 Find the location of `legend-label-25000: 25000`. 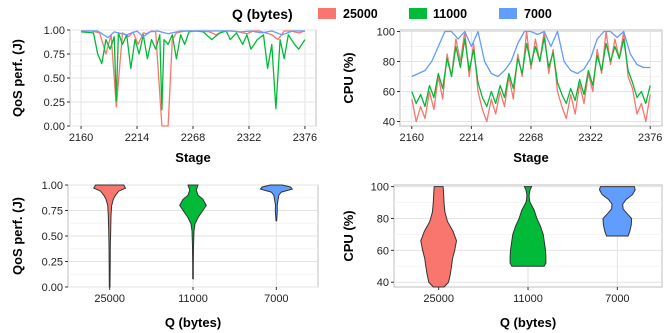

legend-label-25000: 25000 is located at coordinates (360, 14).